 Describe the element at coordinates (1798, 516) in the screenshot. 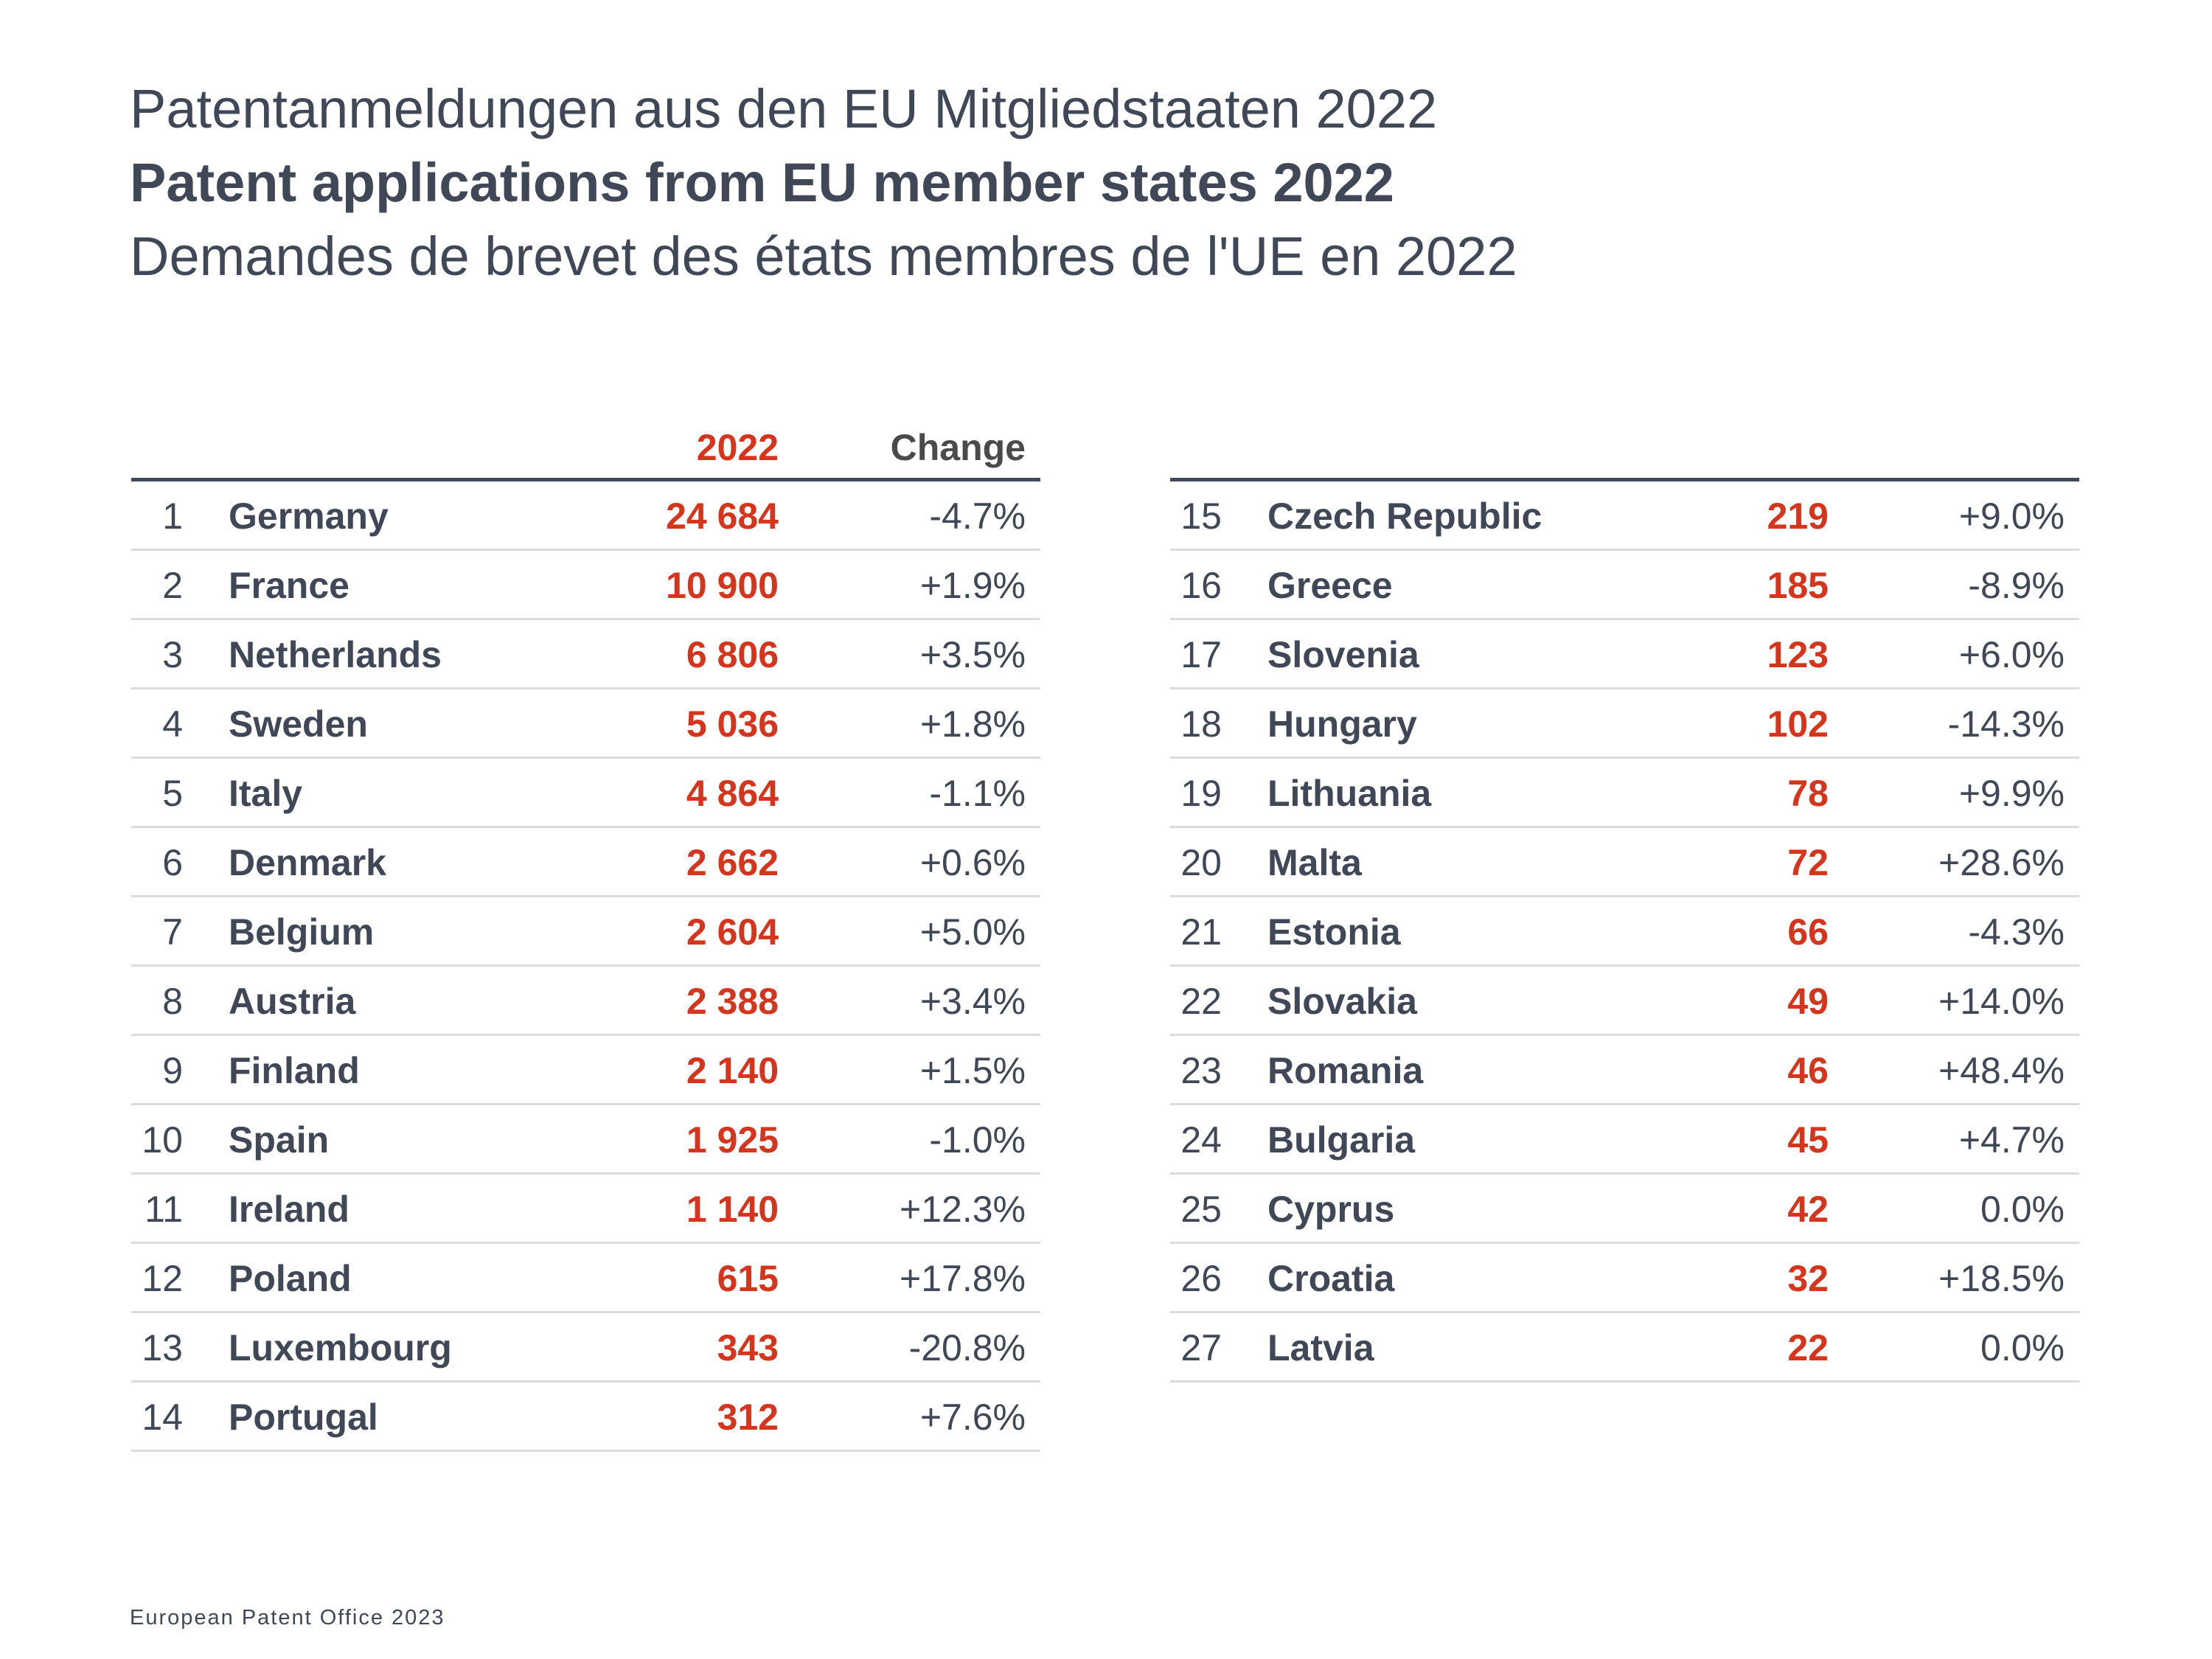

I see `value-cell: 219` at that location.